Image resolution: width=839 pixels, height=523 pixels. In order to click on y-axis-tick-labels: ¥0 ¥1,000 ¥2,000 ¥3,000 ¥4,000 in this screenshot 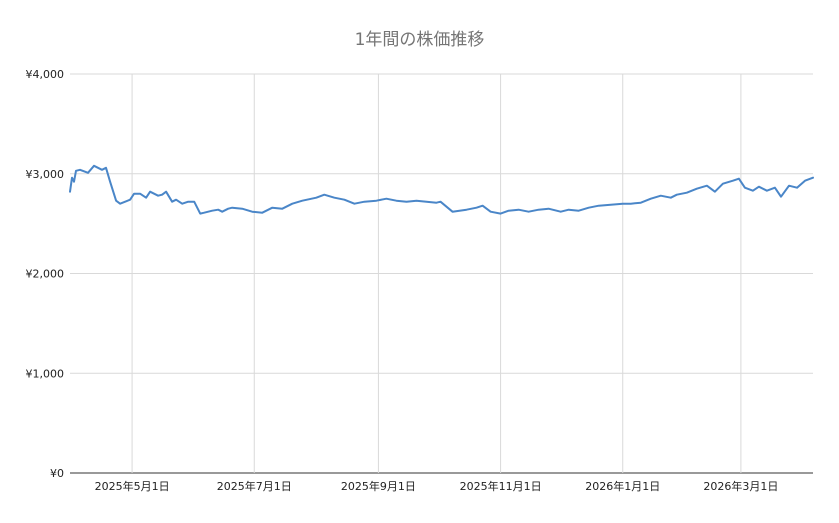, I will do `click(45, 274)`.